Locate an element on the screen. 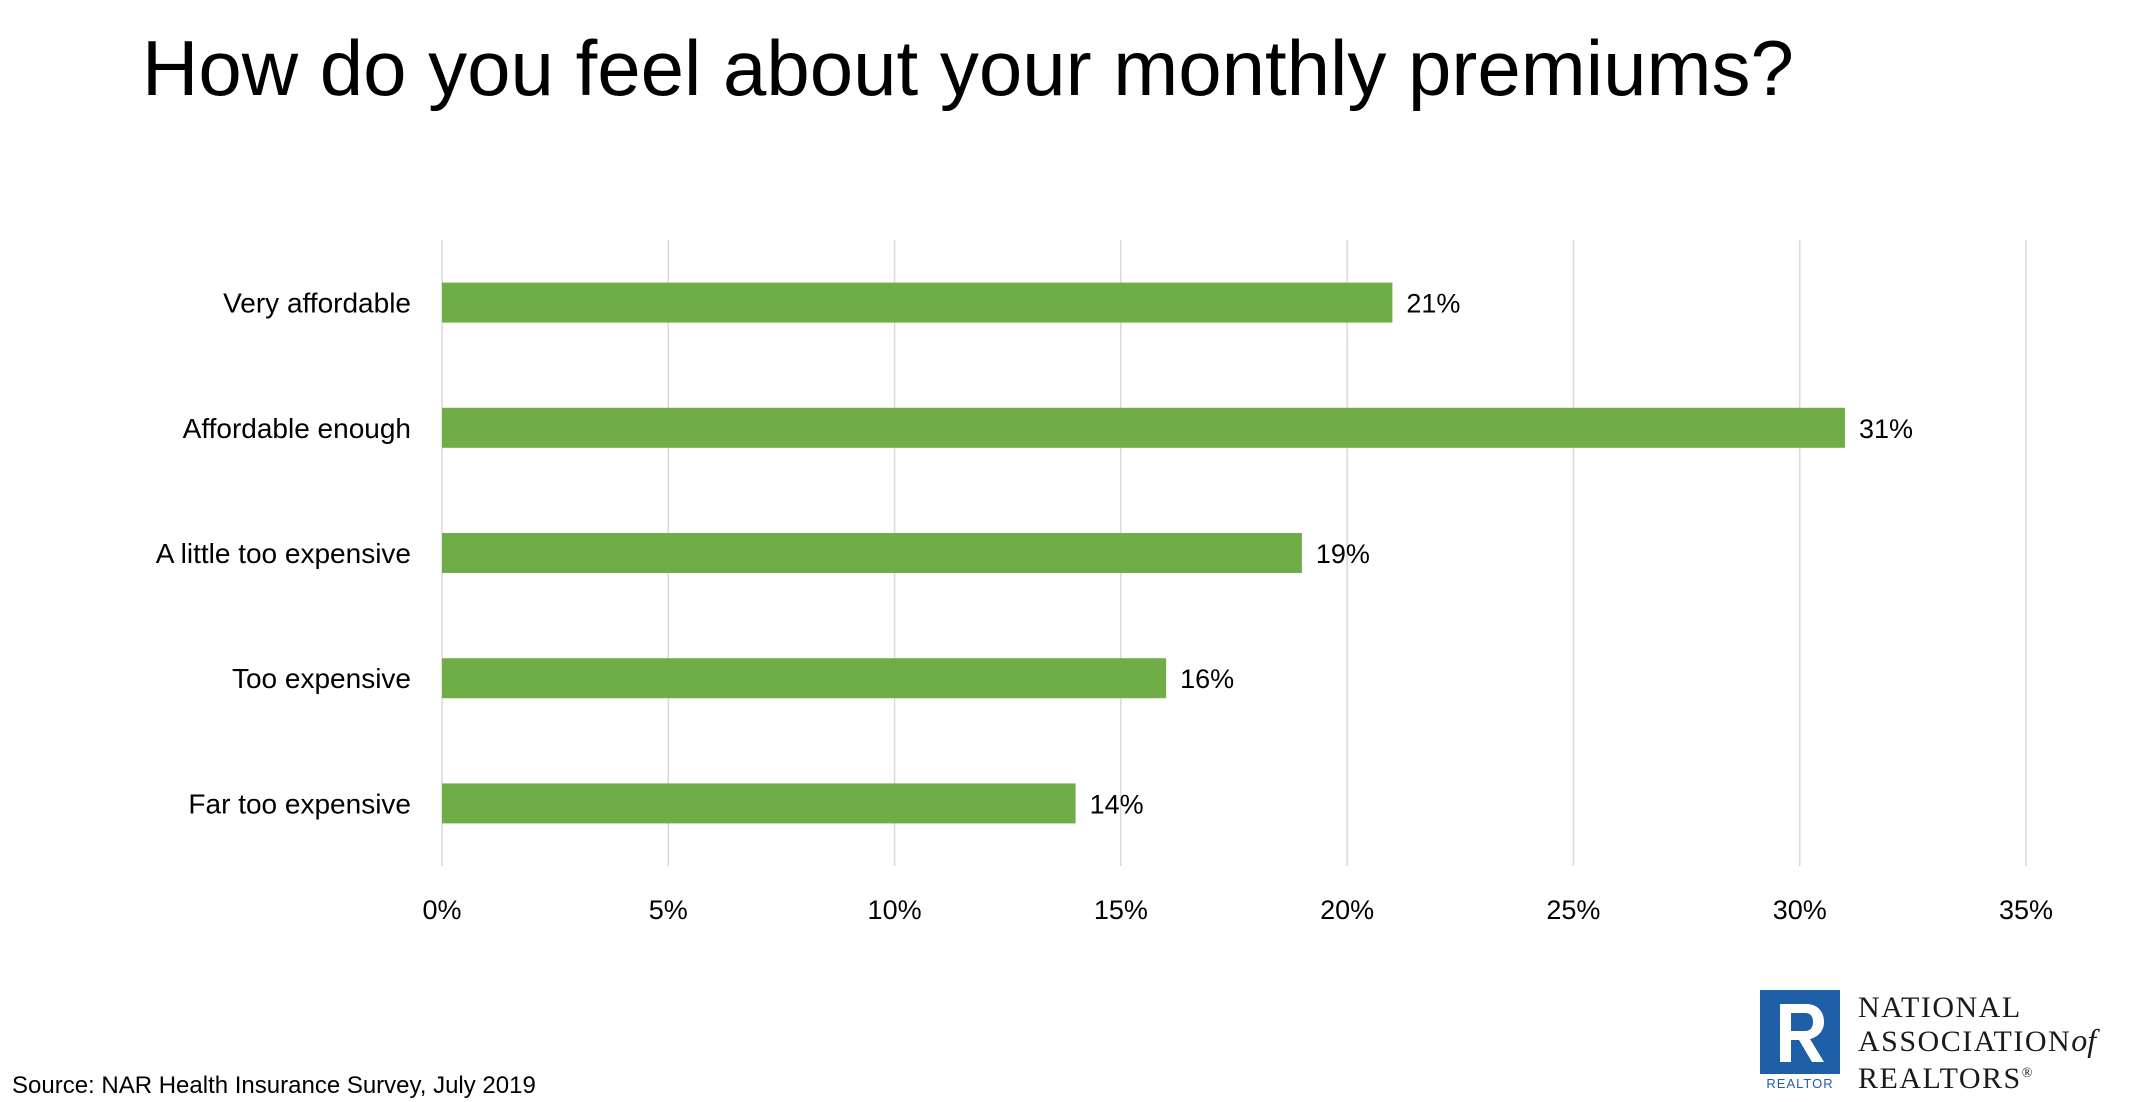 This screenshot has width=2134, height=1102. x-tick-label: 15% is located at coordinates (1121, 910).